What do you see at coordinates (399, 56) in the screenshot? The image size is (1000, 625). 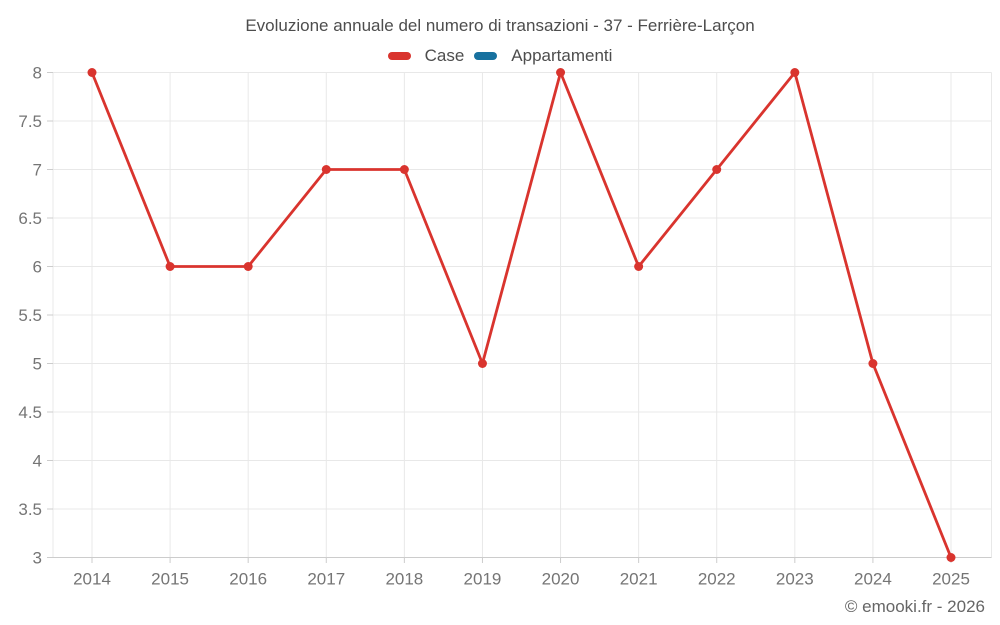 I see `legend-swatch-case` at bounding box center [399, 56].